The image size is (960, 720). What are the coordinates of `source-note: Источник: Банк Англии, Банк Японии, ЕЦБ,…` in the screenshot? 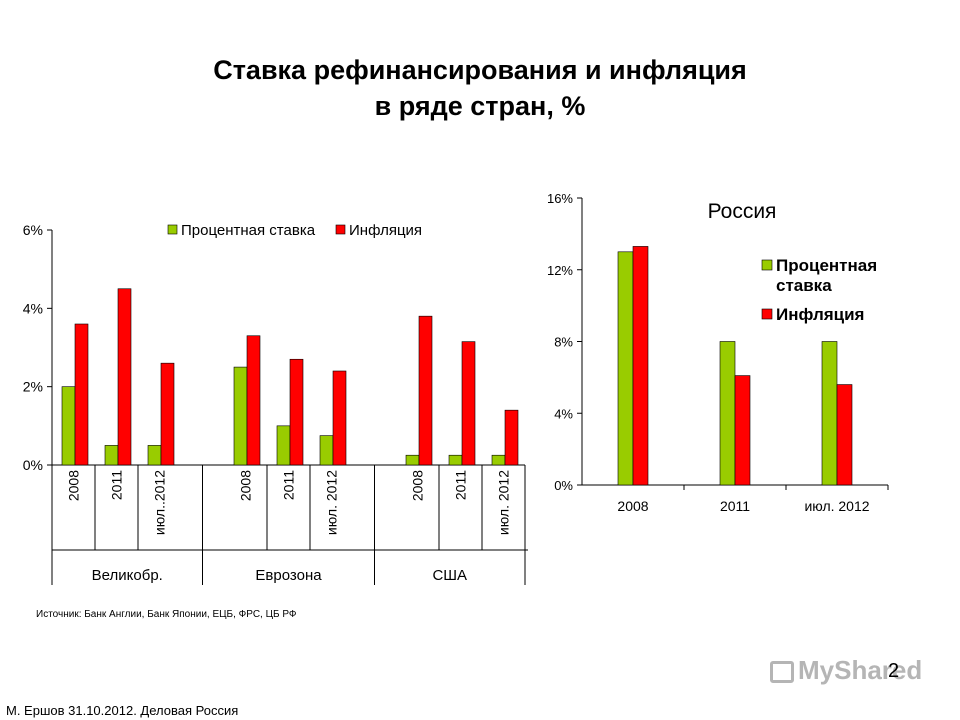 It's located at (166, 614).